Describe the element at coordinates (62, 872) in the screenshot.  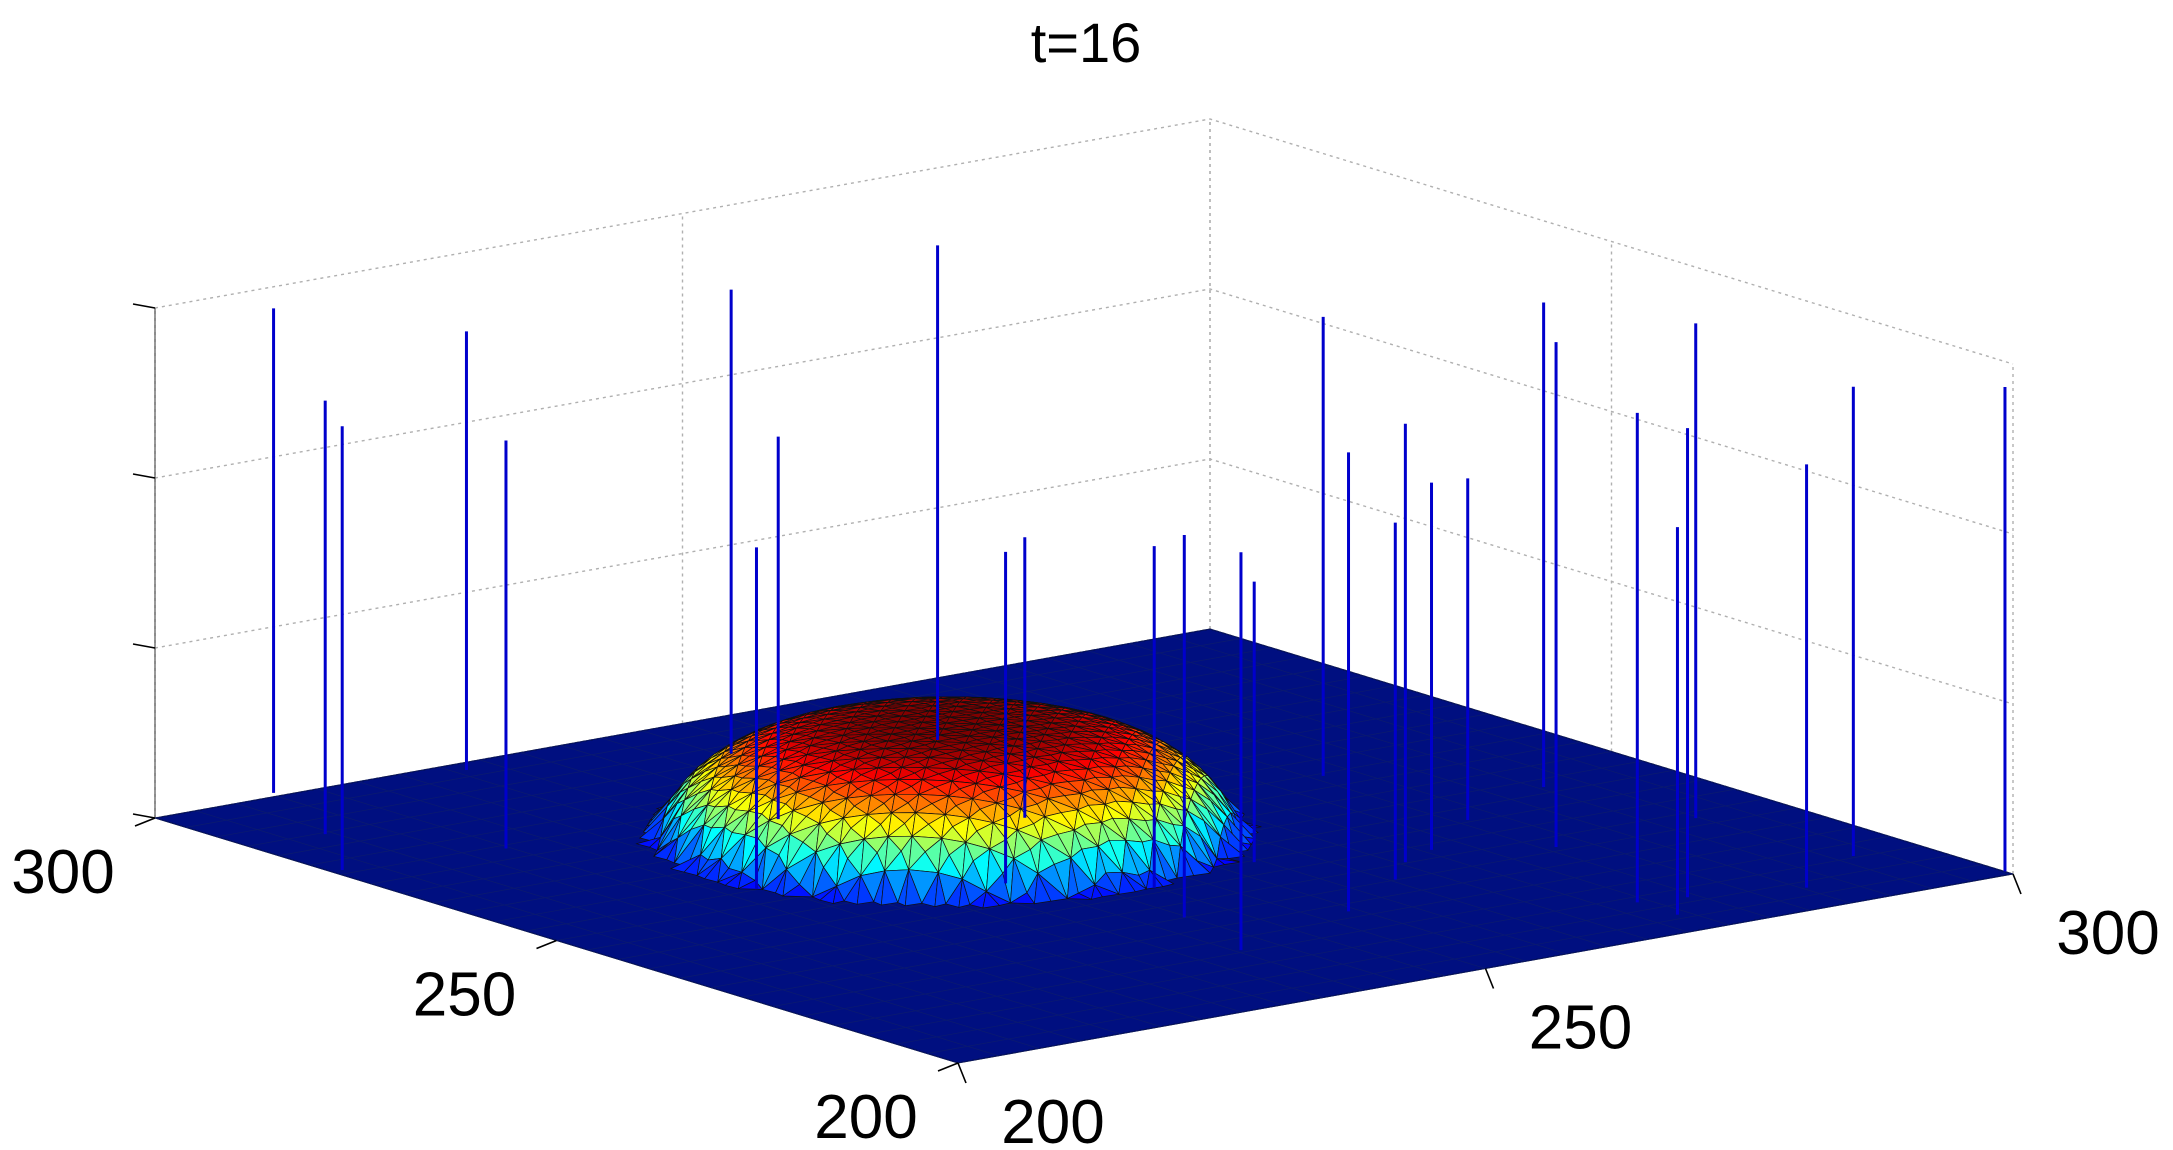
I see `y-tick-label: 300` at that location.